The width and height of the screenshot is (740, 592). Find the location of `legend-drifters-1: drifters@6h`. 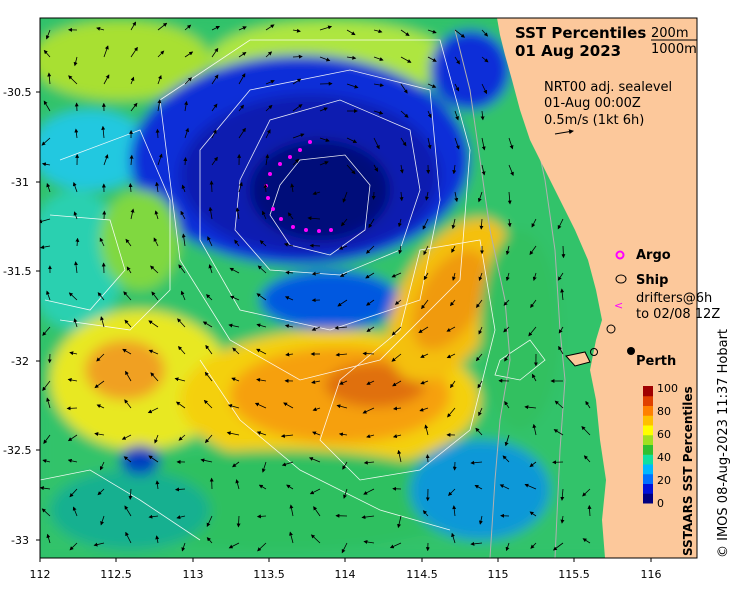

legend-drifters-1: drifters@6h is located at coordinates (674, 298).